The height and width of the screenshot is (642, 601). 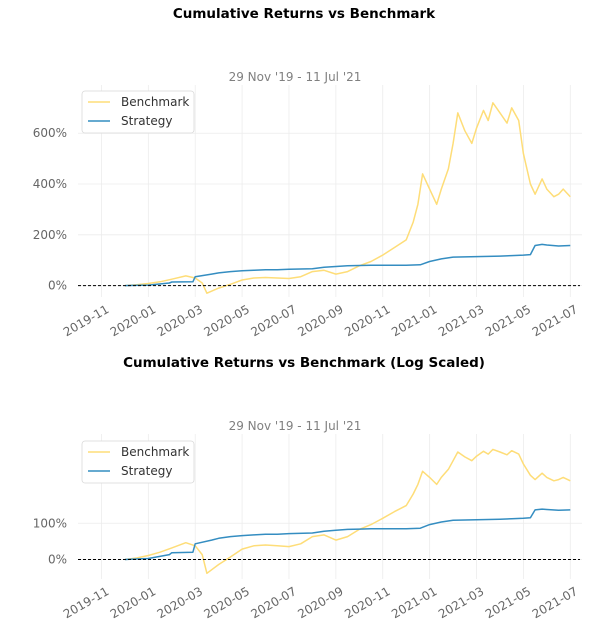 I want to click on y-tick-label: 600%, so click(x=50, y=133).